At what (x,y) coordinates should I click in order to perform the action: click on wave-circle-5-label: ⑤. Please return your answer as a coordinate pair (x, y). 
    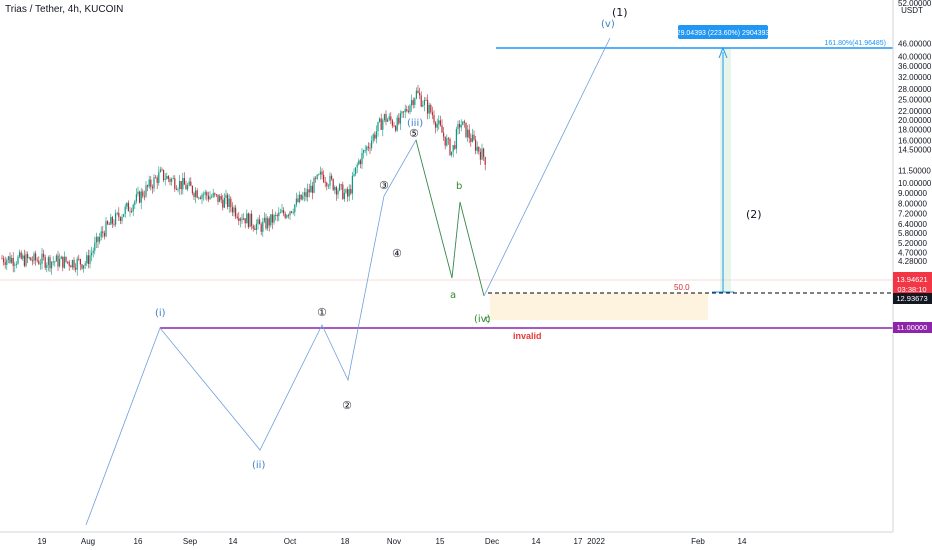
    Looking at the image, I should click on (414, 133).